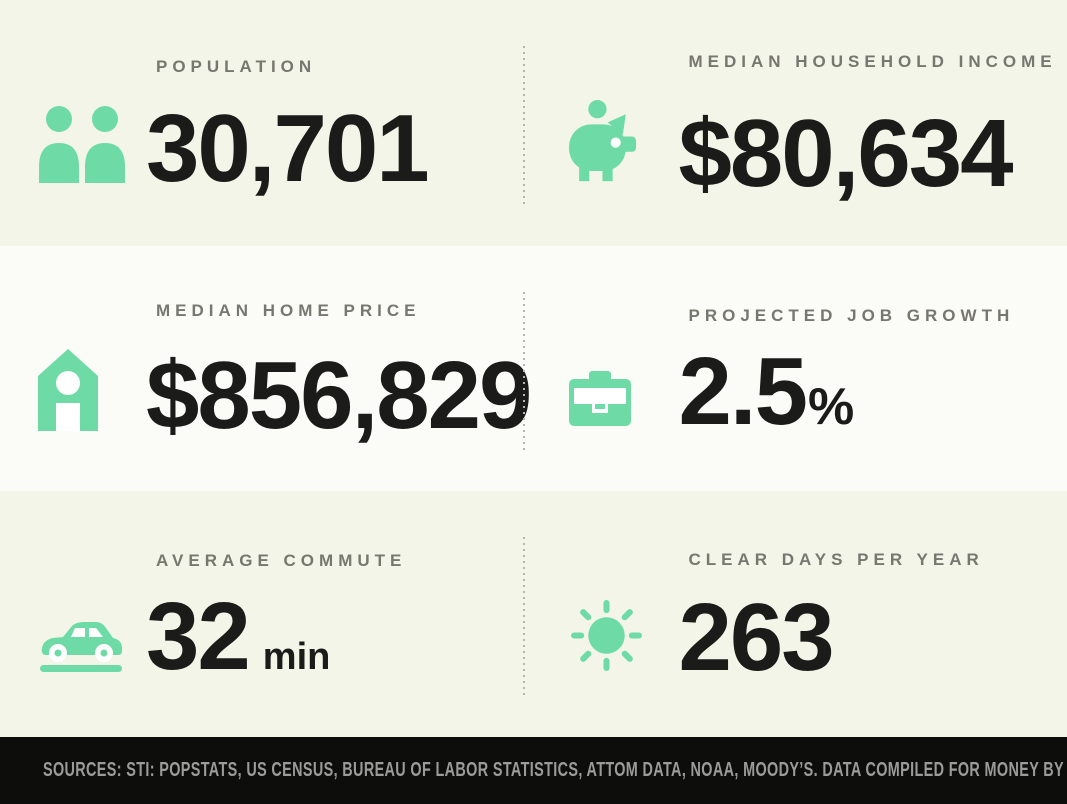  I want to click on income-label: MEDIAN HOUSEHOLD INCOME, so click(872, 61).